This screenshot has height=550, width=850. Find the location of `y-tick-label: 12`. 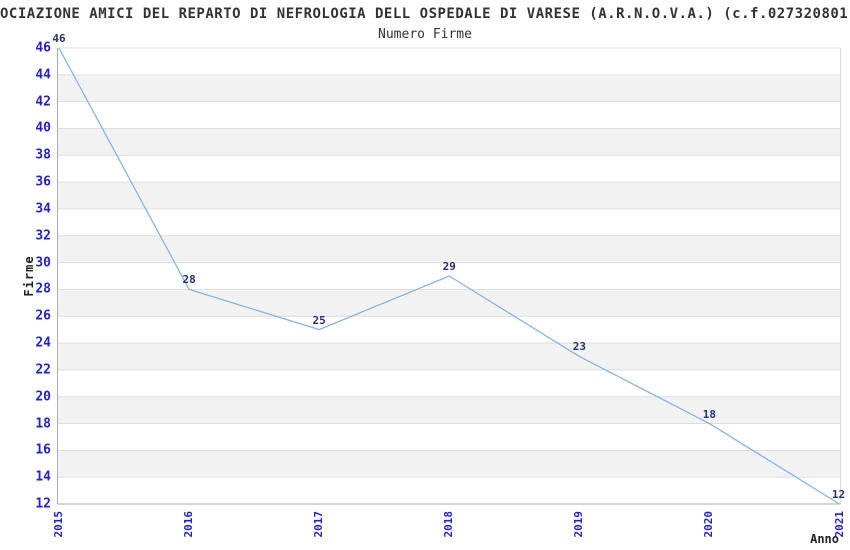

y-tick-label: 12 is located at coordinates (43, 504).